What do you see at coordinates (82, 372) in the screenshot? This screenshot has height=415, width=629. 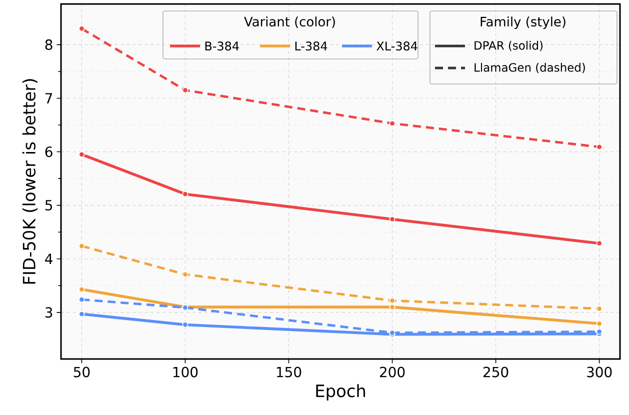 I see `x-tick-label: 50` at bounding box center [82, 372].